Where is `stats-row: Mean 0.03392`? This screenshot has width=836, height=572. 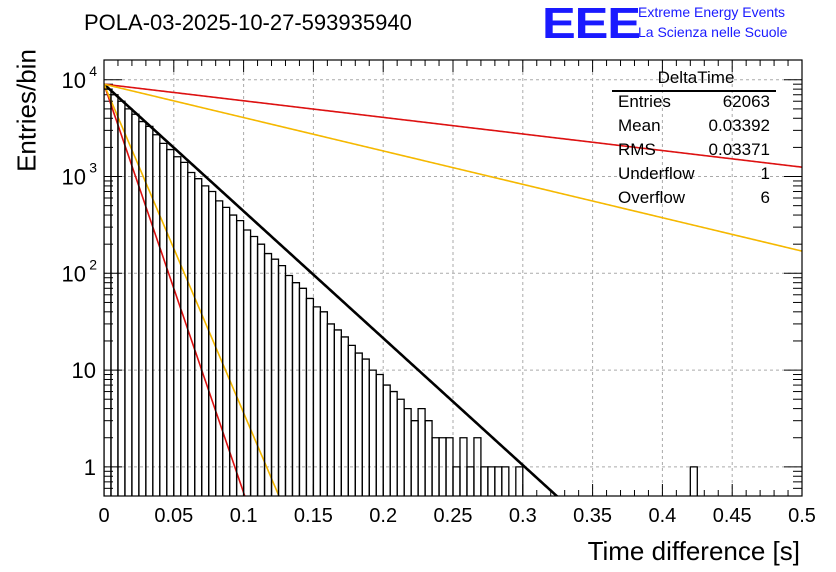 stats-row: Mean 0.03392 is located at coordinates (696, 128).